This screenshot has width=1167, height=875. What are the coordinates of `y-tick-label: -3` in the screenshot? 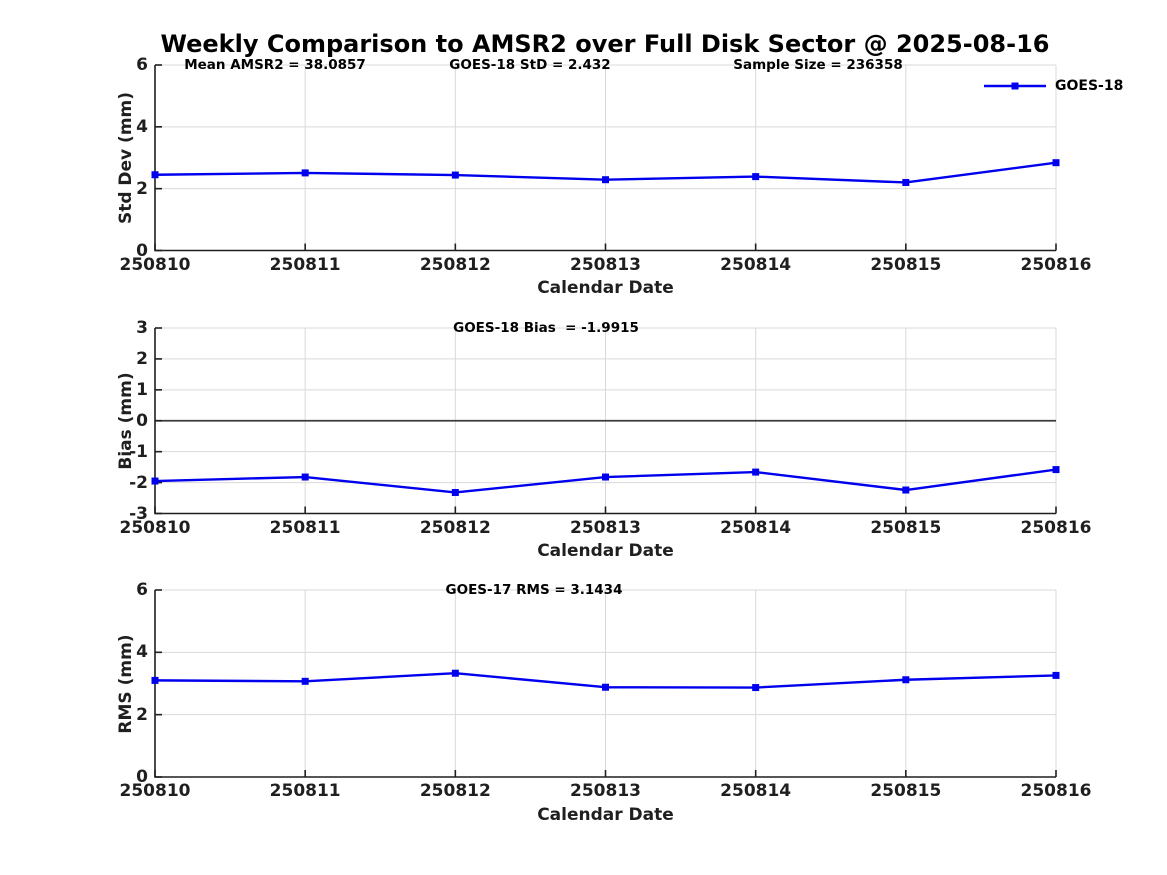 It's located at (138, 513).